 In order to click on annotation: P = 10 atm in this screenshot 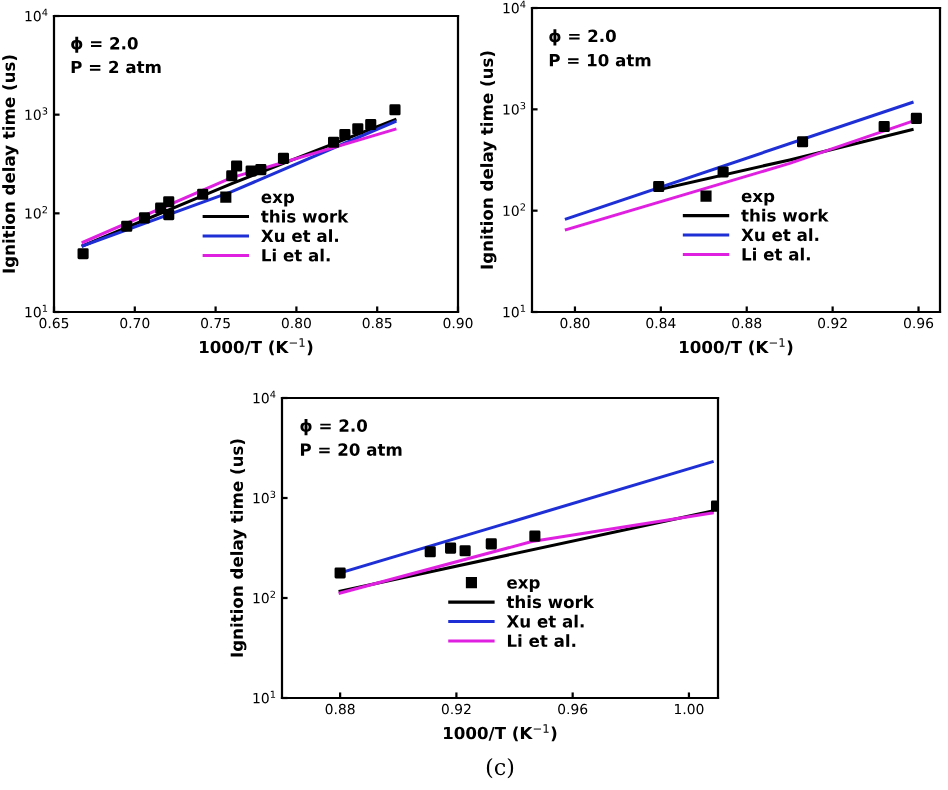, I will do `click(600, 60)`.